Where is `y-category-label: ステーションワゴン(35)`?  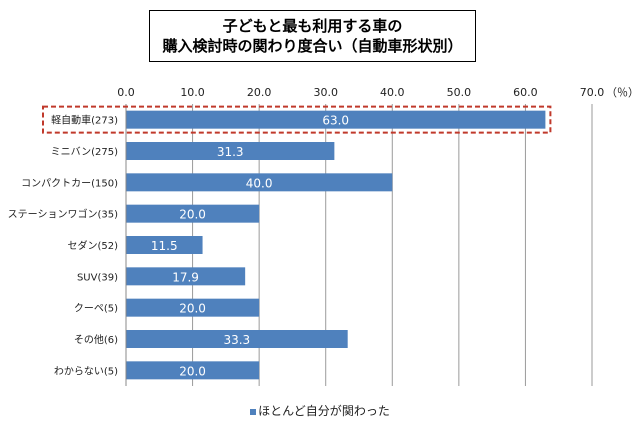 y-category-label: ステーションワゴン(35) is located at coordinates (63, 214).